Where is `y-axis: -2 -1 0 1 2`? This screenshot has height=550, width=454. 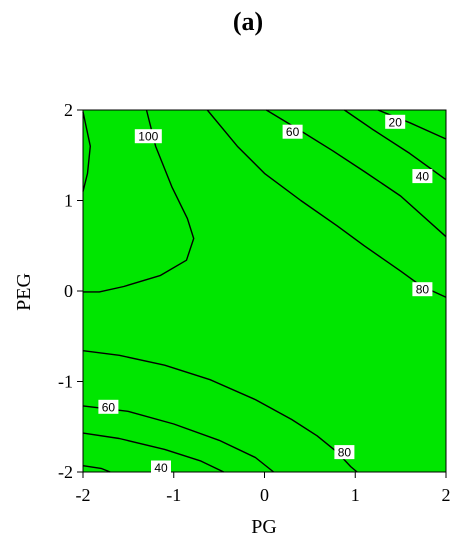 y-axis: -2 -1 0 1 2 is located at coordinates (70, 291).